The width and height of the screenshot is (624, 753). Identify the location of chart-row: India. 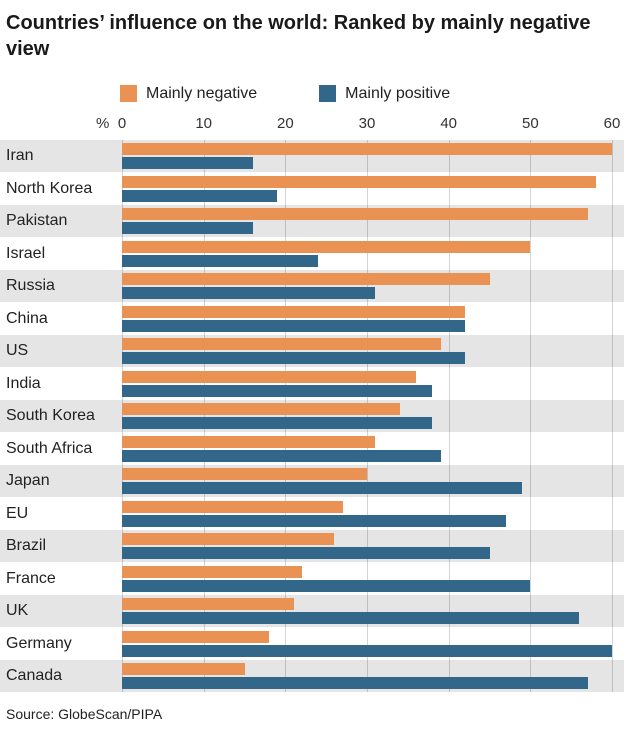
(312, 383).